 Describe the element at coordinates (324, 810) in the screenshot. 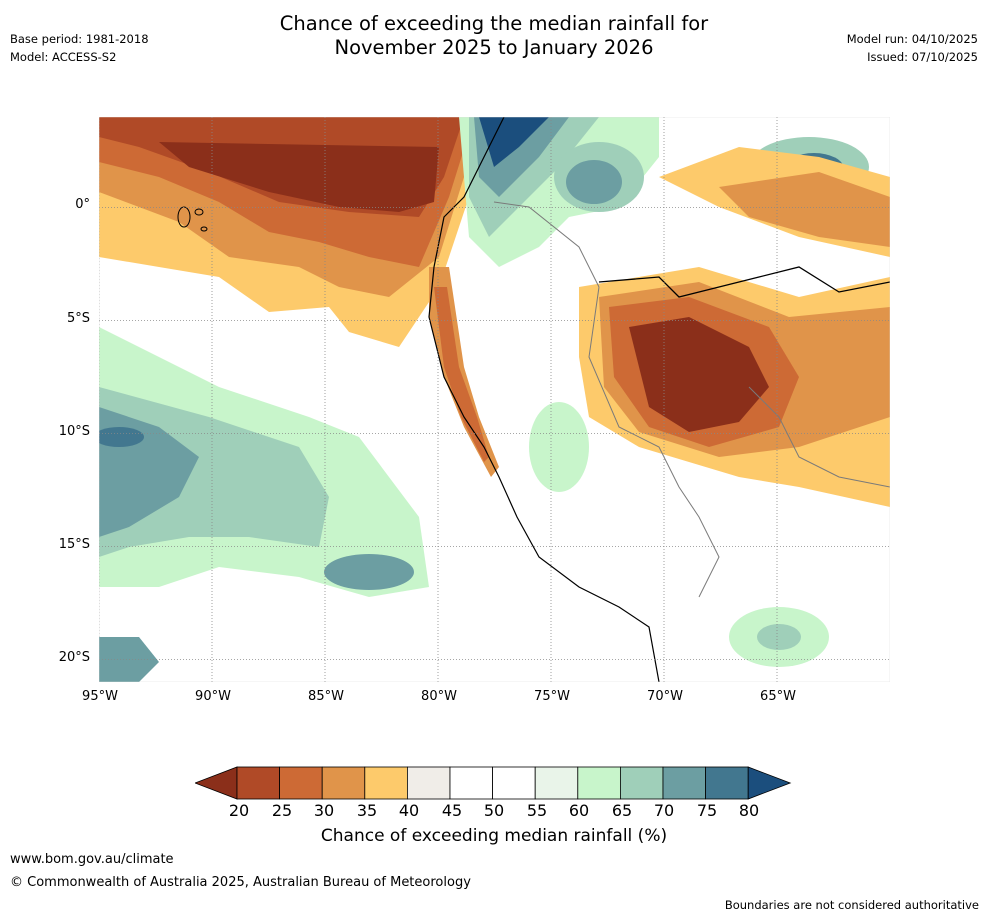

I see `colorbar-tick-30: 30` at that location.